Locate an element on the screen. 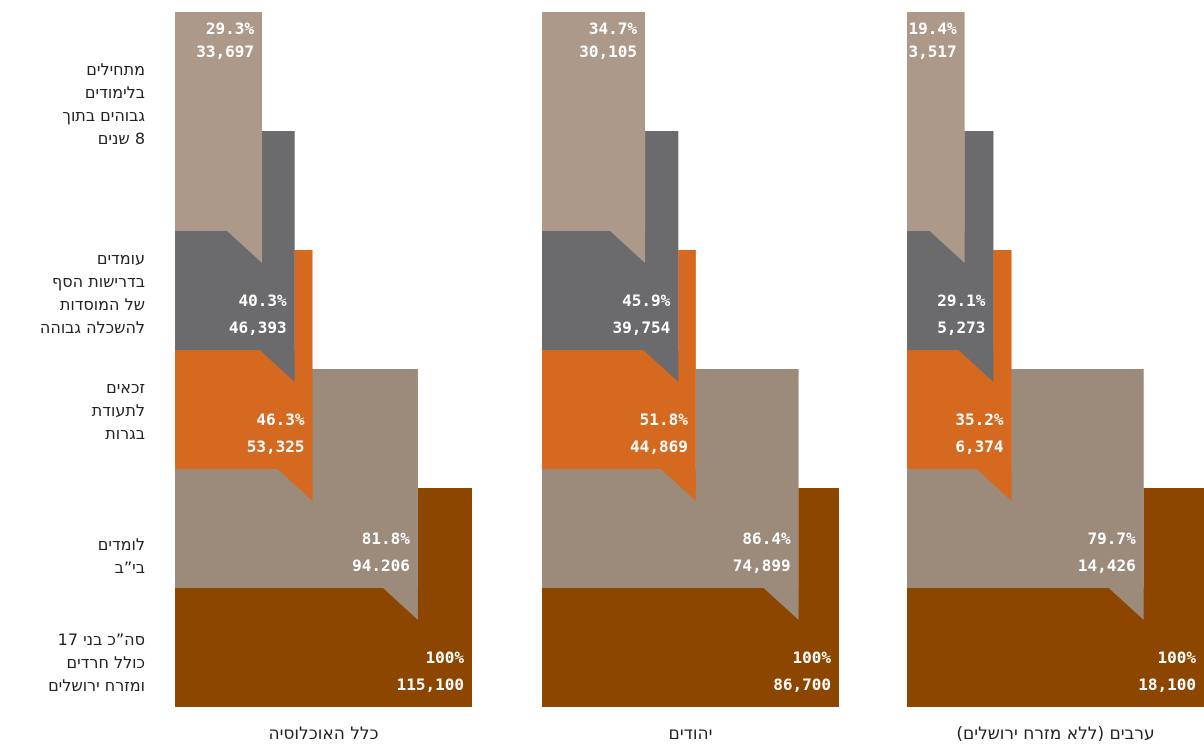 The height and width of the screenshot is (745, 1204). panel-title: יהודים is located at coordinates (691, 734).